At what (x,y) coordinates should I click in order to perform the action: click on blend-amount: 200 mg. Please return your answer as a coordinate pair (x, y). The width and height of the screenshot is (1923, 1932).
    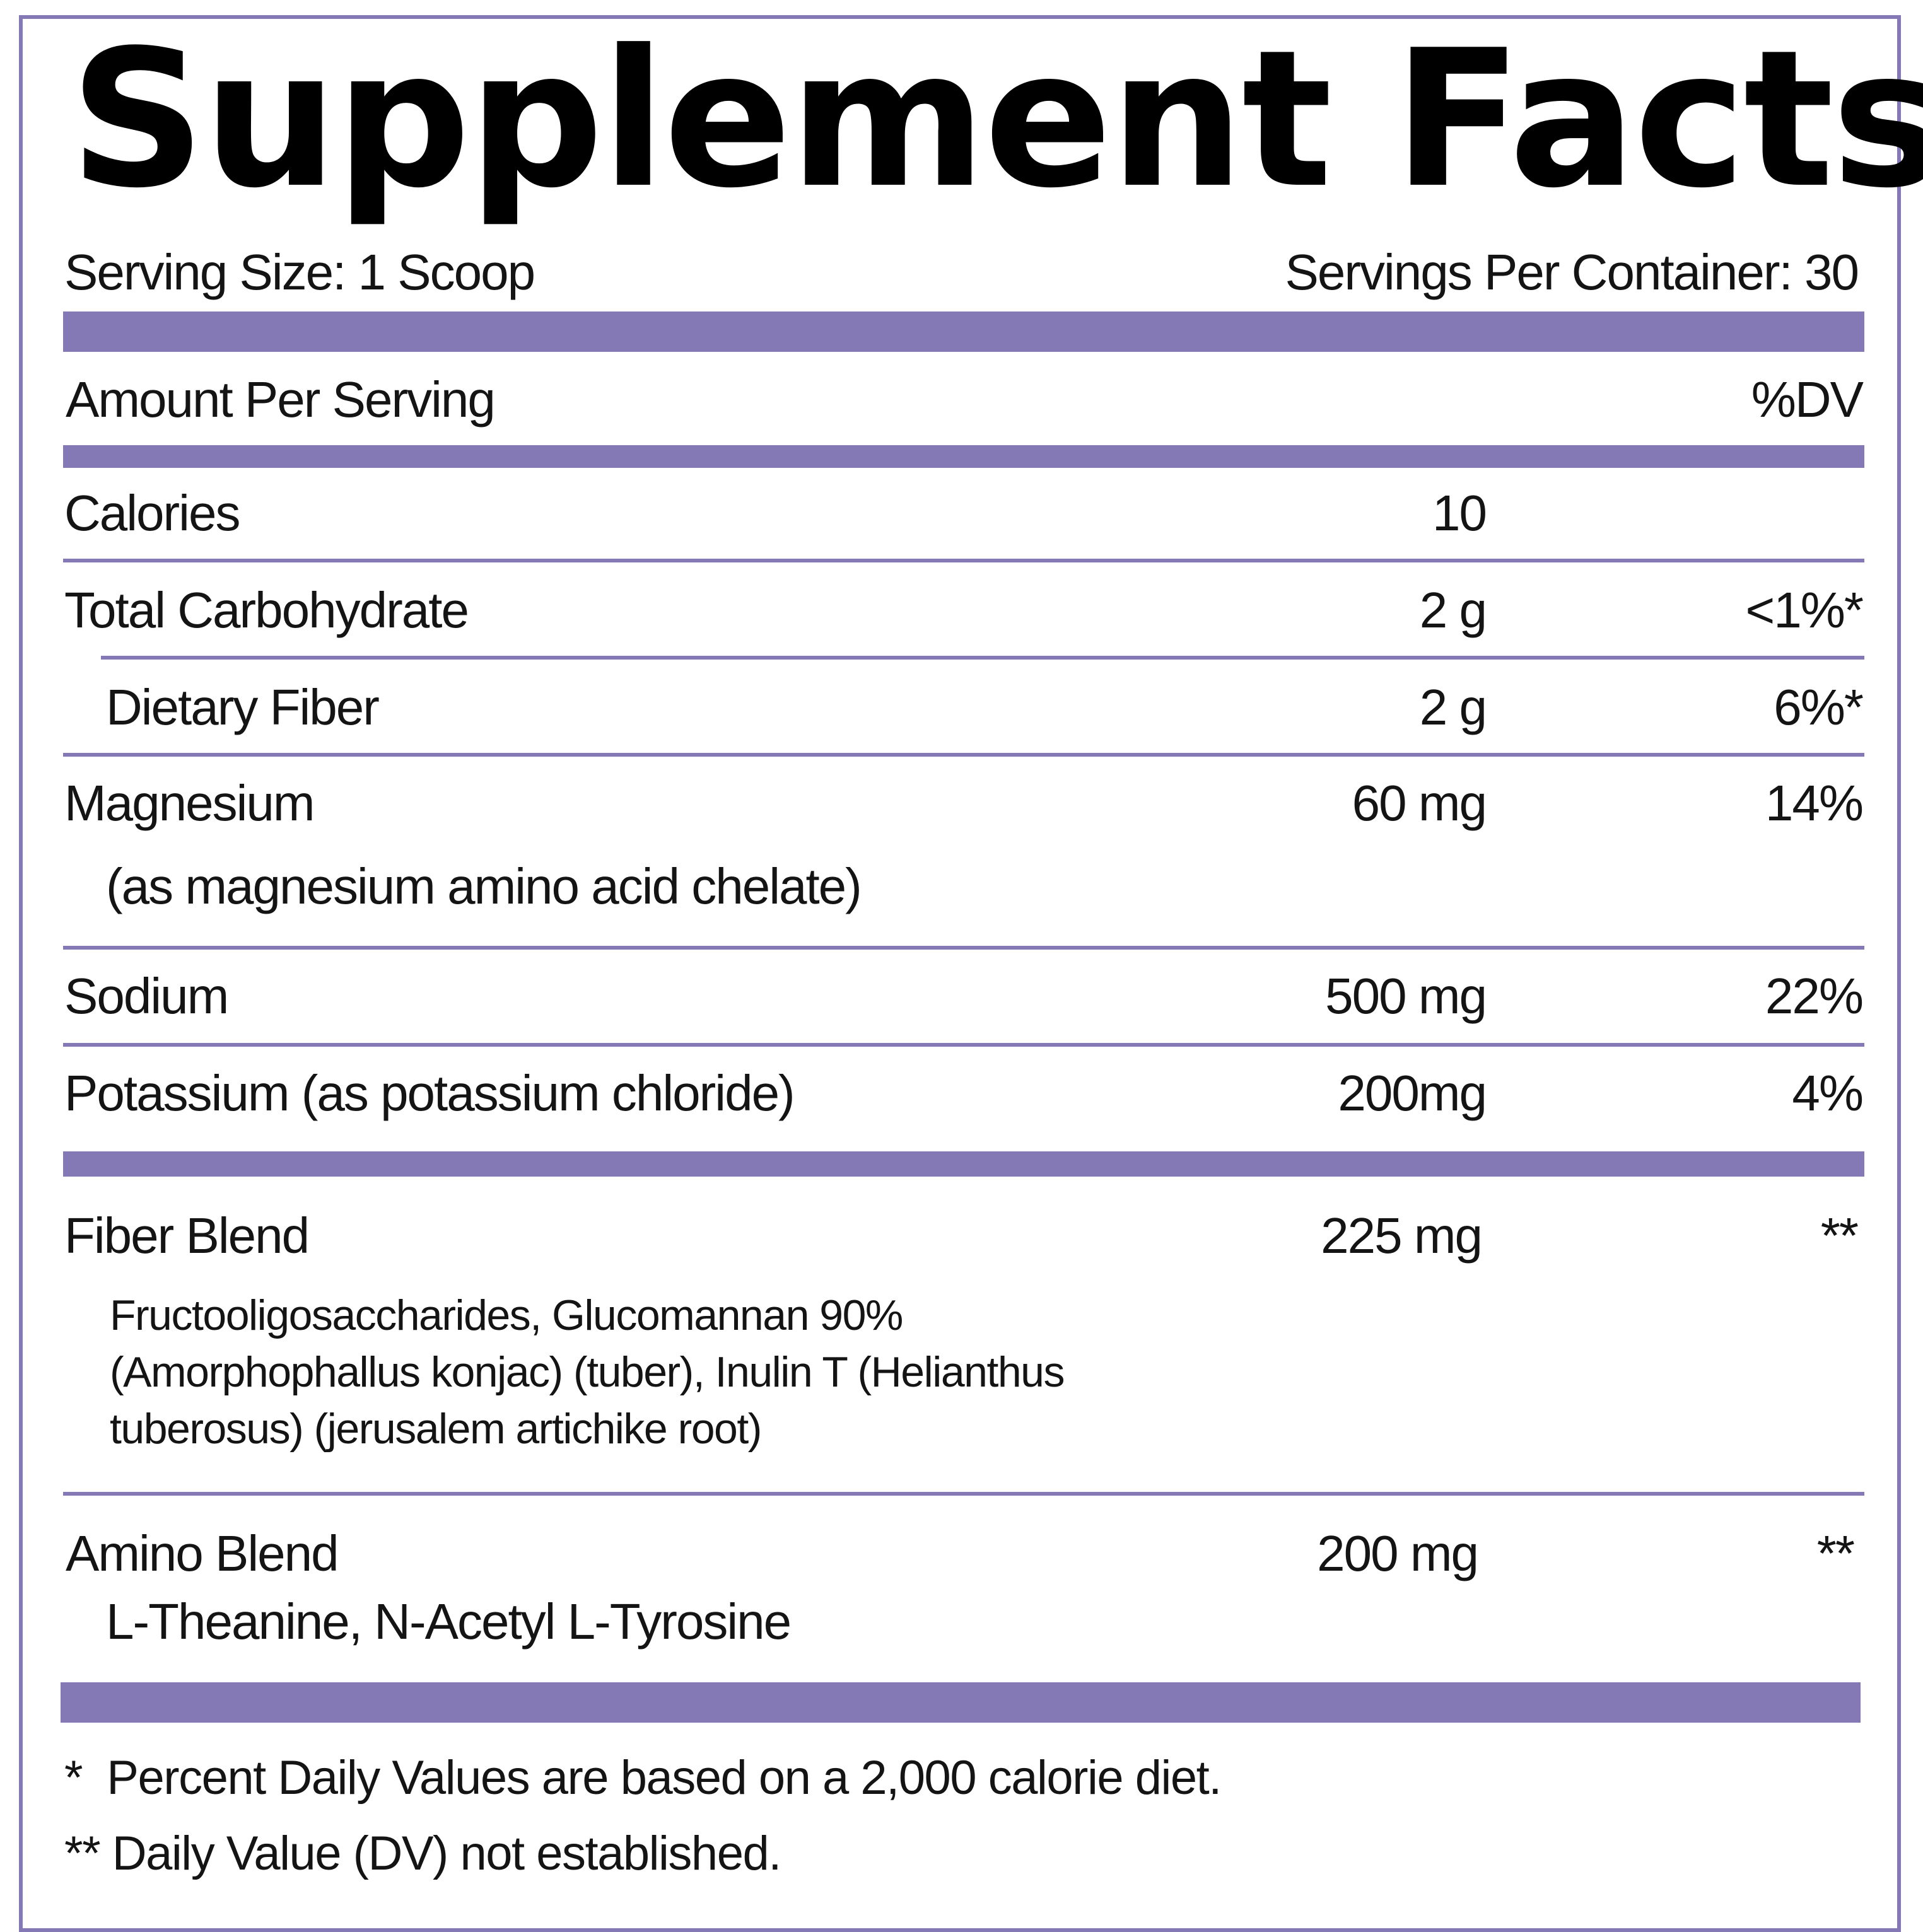
    Looking at the image, I should click on (1398, 1553).